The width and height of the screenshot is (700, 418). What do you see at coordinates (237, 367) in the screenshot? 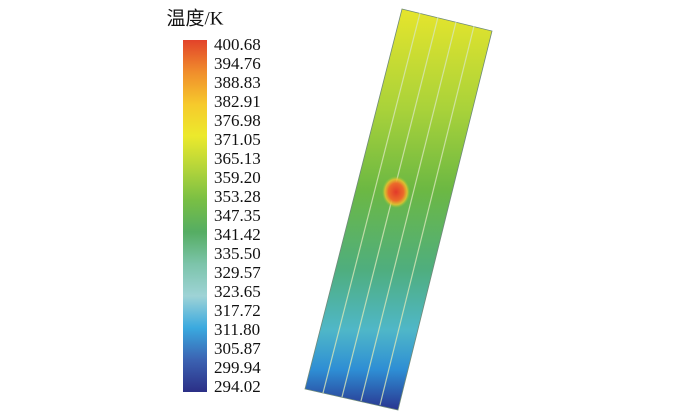
I see `colorbar-tick-label: 299.94` at bounding box center [237, 367].